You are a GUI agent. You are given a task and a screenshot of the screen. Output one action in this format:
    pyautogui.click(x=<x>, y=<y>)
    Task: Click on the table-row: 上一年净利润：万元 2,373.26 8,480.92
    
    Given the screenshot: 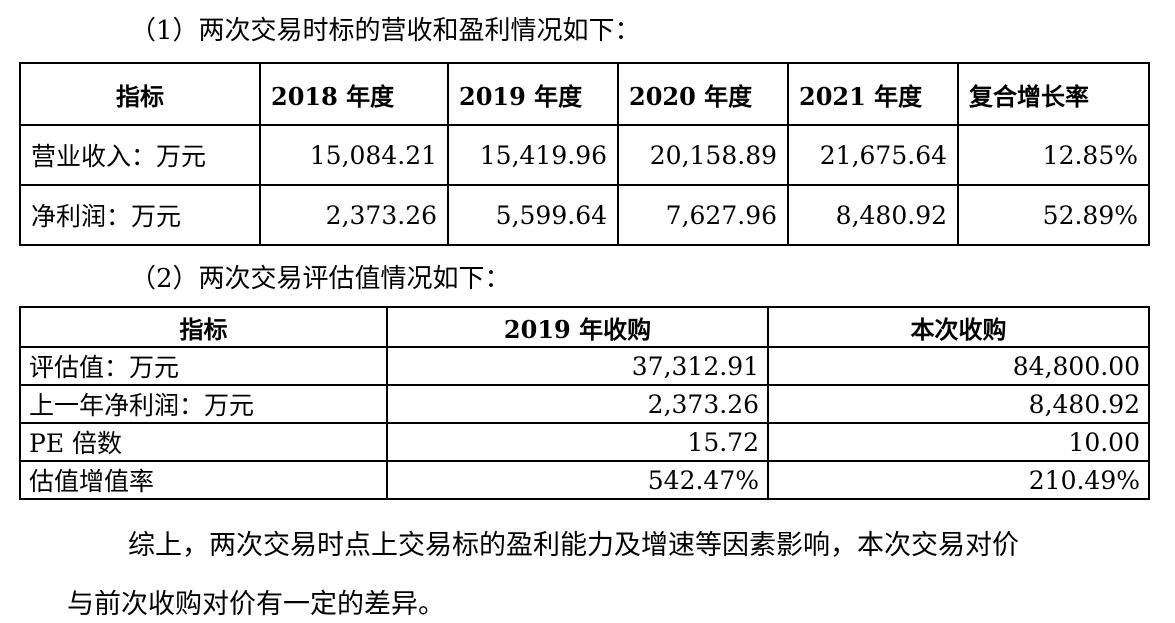 What is the action you would take?
    pyautogui.click(x=584, y=404)
    